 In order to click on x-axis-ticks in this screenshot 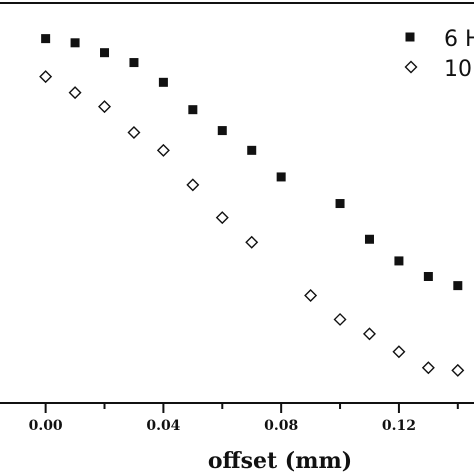, I will do `click(251, 408)`.